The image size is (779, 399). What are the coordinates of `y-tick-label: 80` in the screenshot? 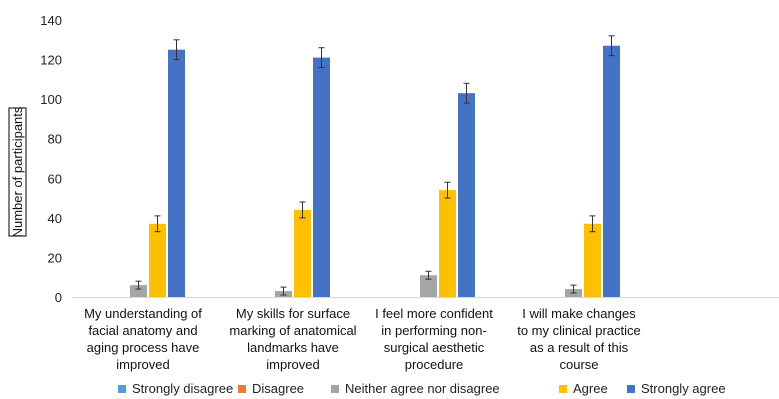 It's located at (55, 139).